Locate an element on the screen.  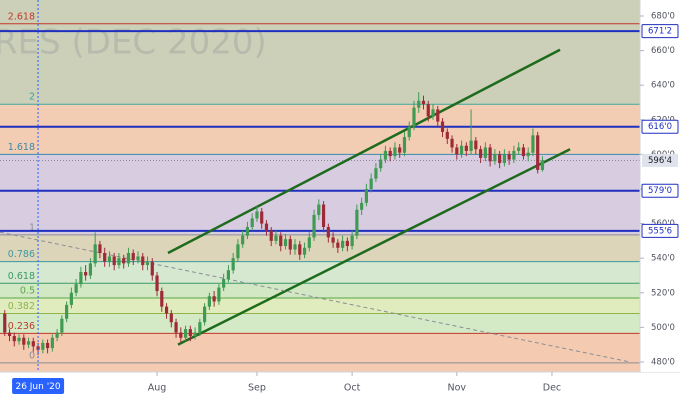
price-badge-label: 579'0 is located at coordinates (660, 191).